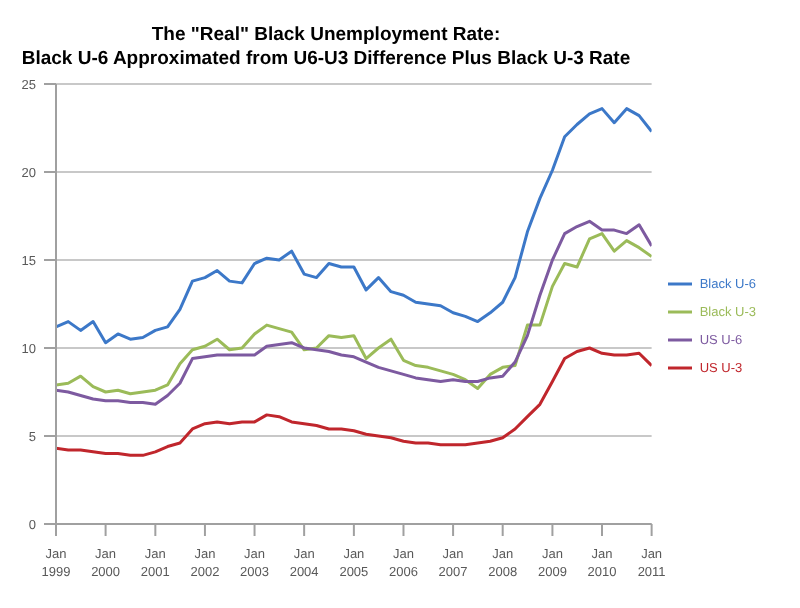 Image resolution: width=800 pixels, height=608 pixels. What do you see at coordinates (326, 36) in the screenshot?
I see `chart-title: The "Real" Black Unemployment Rate:` at bounding box center [326, 36].